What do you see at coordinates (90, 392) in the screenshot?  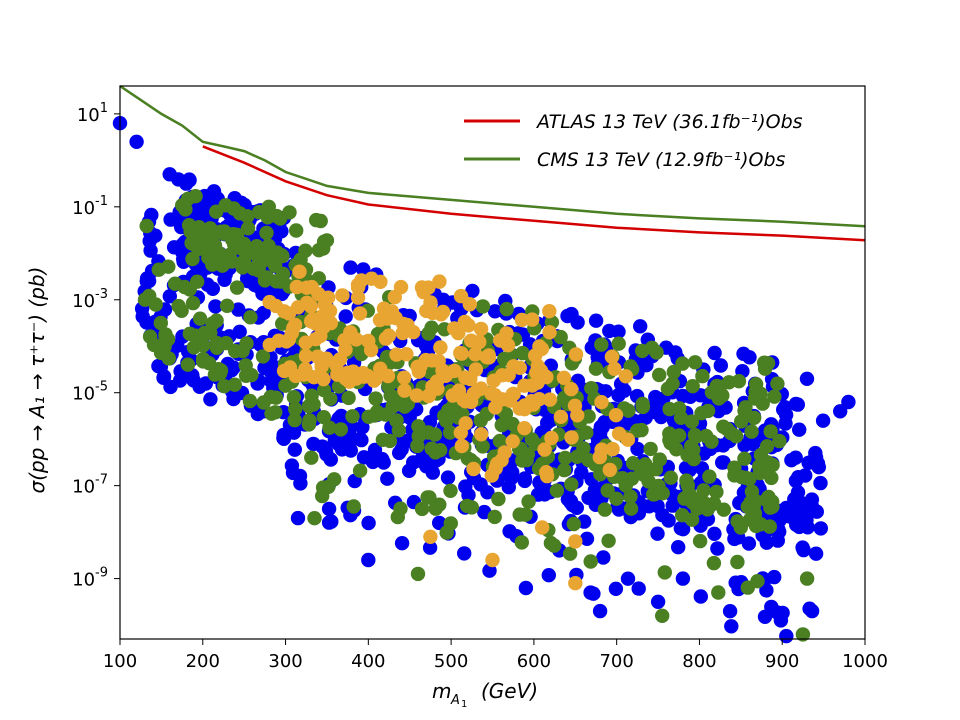 I see `y-tick-label: 10⁻⁵` at bounding box center [90, 392].